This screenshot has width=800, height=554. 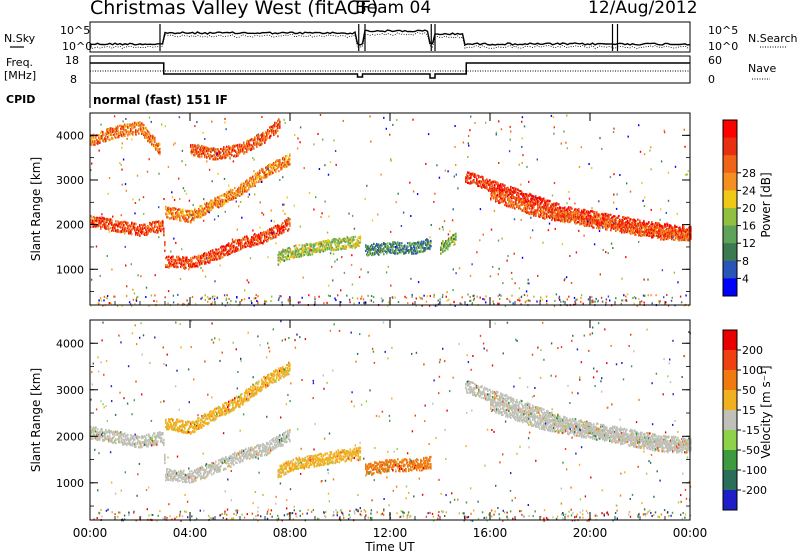 I want to click on scatter-cell-2077, so click(x=211, y=155).